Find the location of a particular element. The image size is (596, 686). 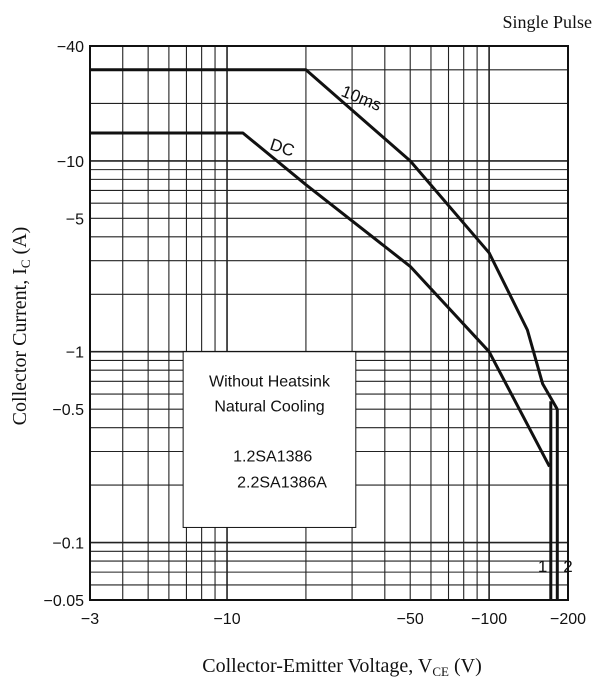

x-tick-label: −10 is located at coordinates (226, 619).